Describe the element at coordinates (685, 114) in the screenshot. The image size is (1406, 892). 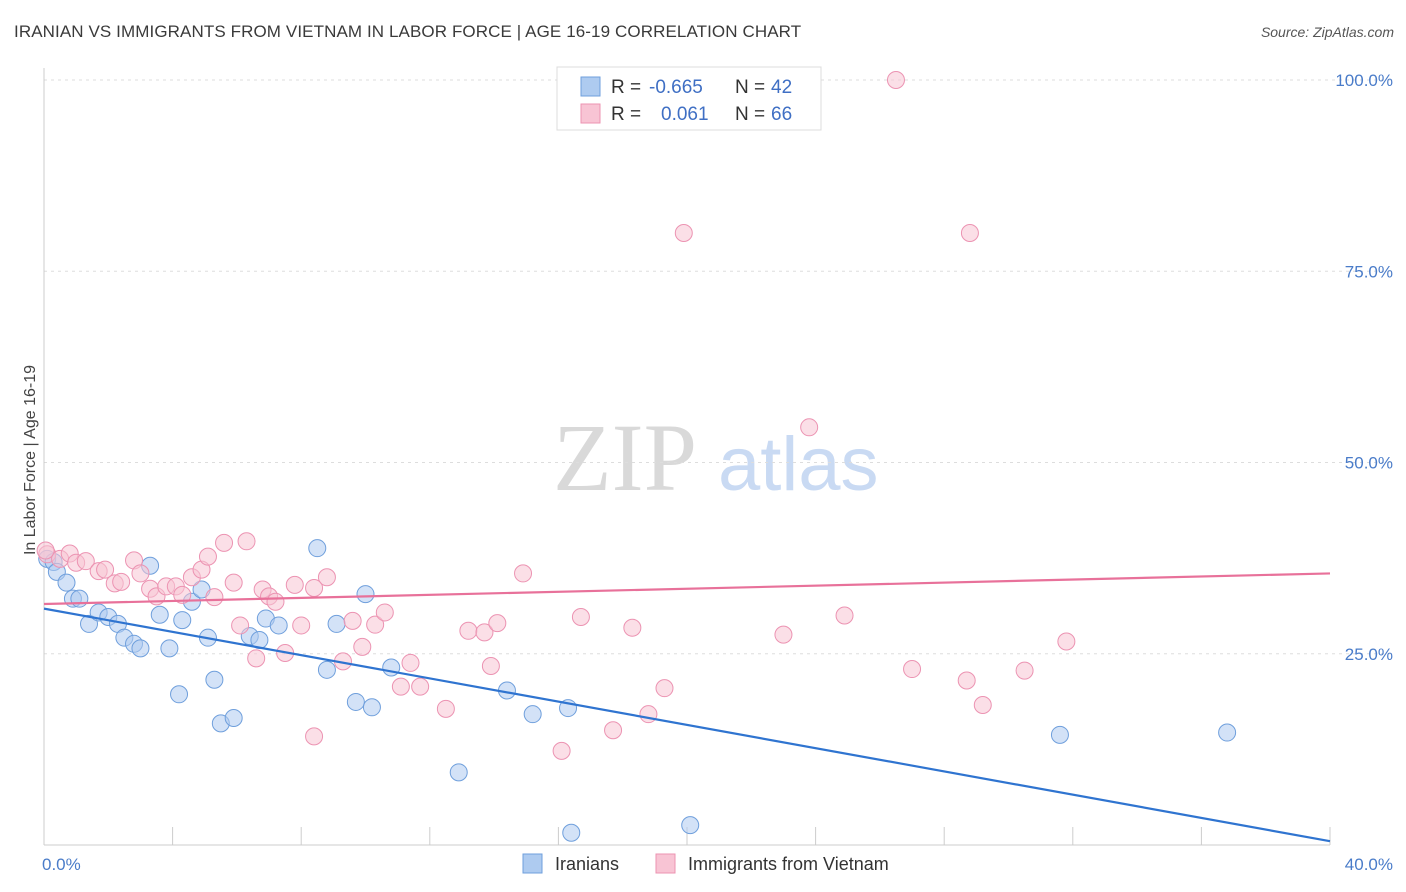
I see `legend-r-value-2: 0.061` at that location.